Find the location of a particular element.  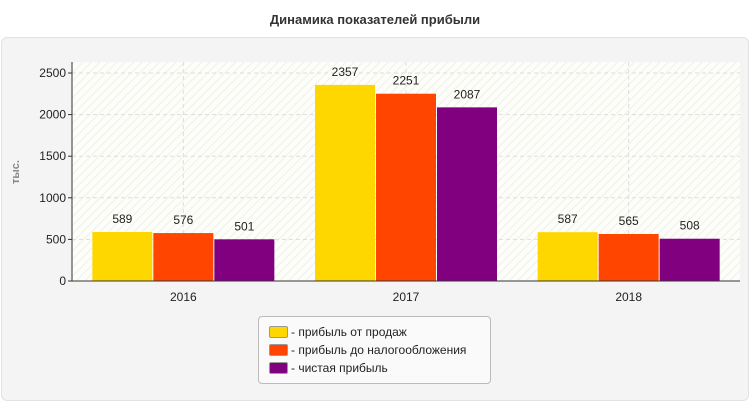

x-tick-label: 2017 is located at coordinates (406, 297).